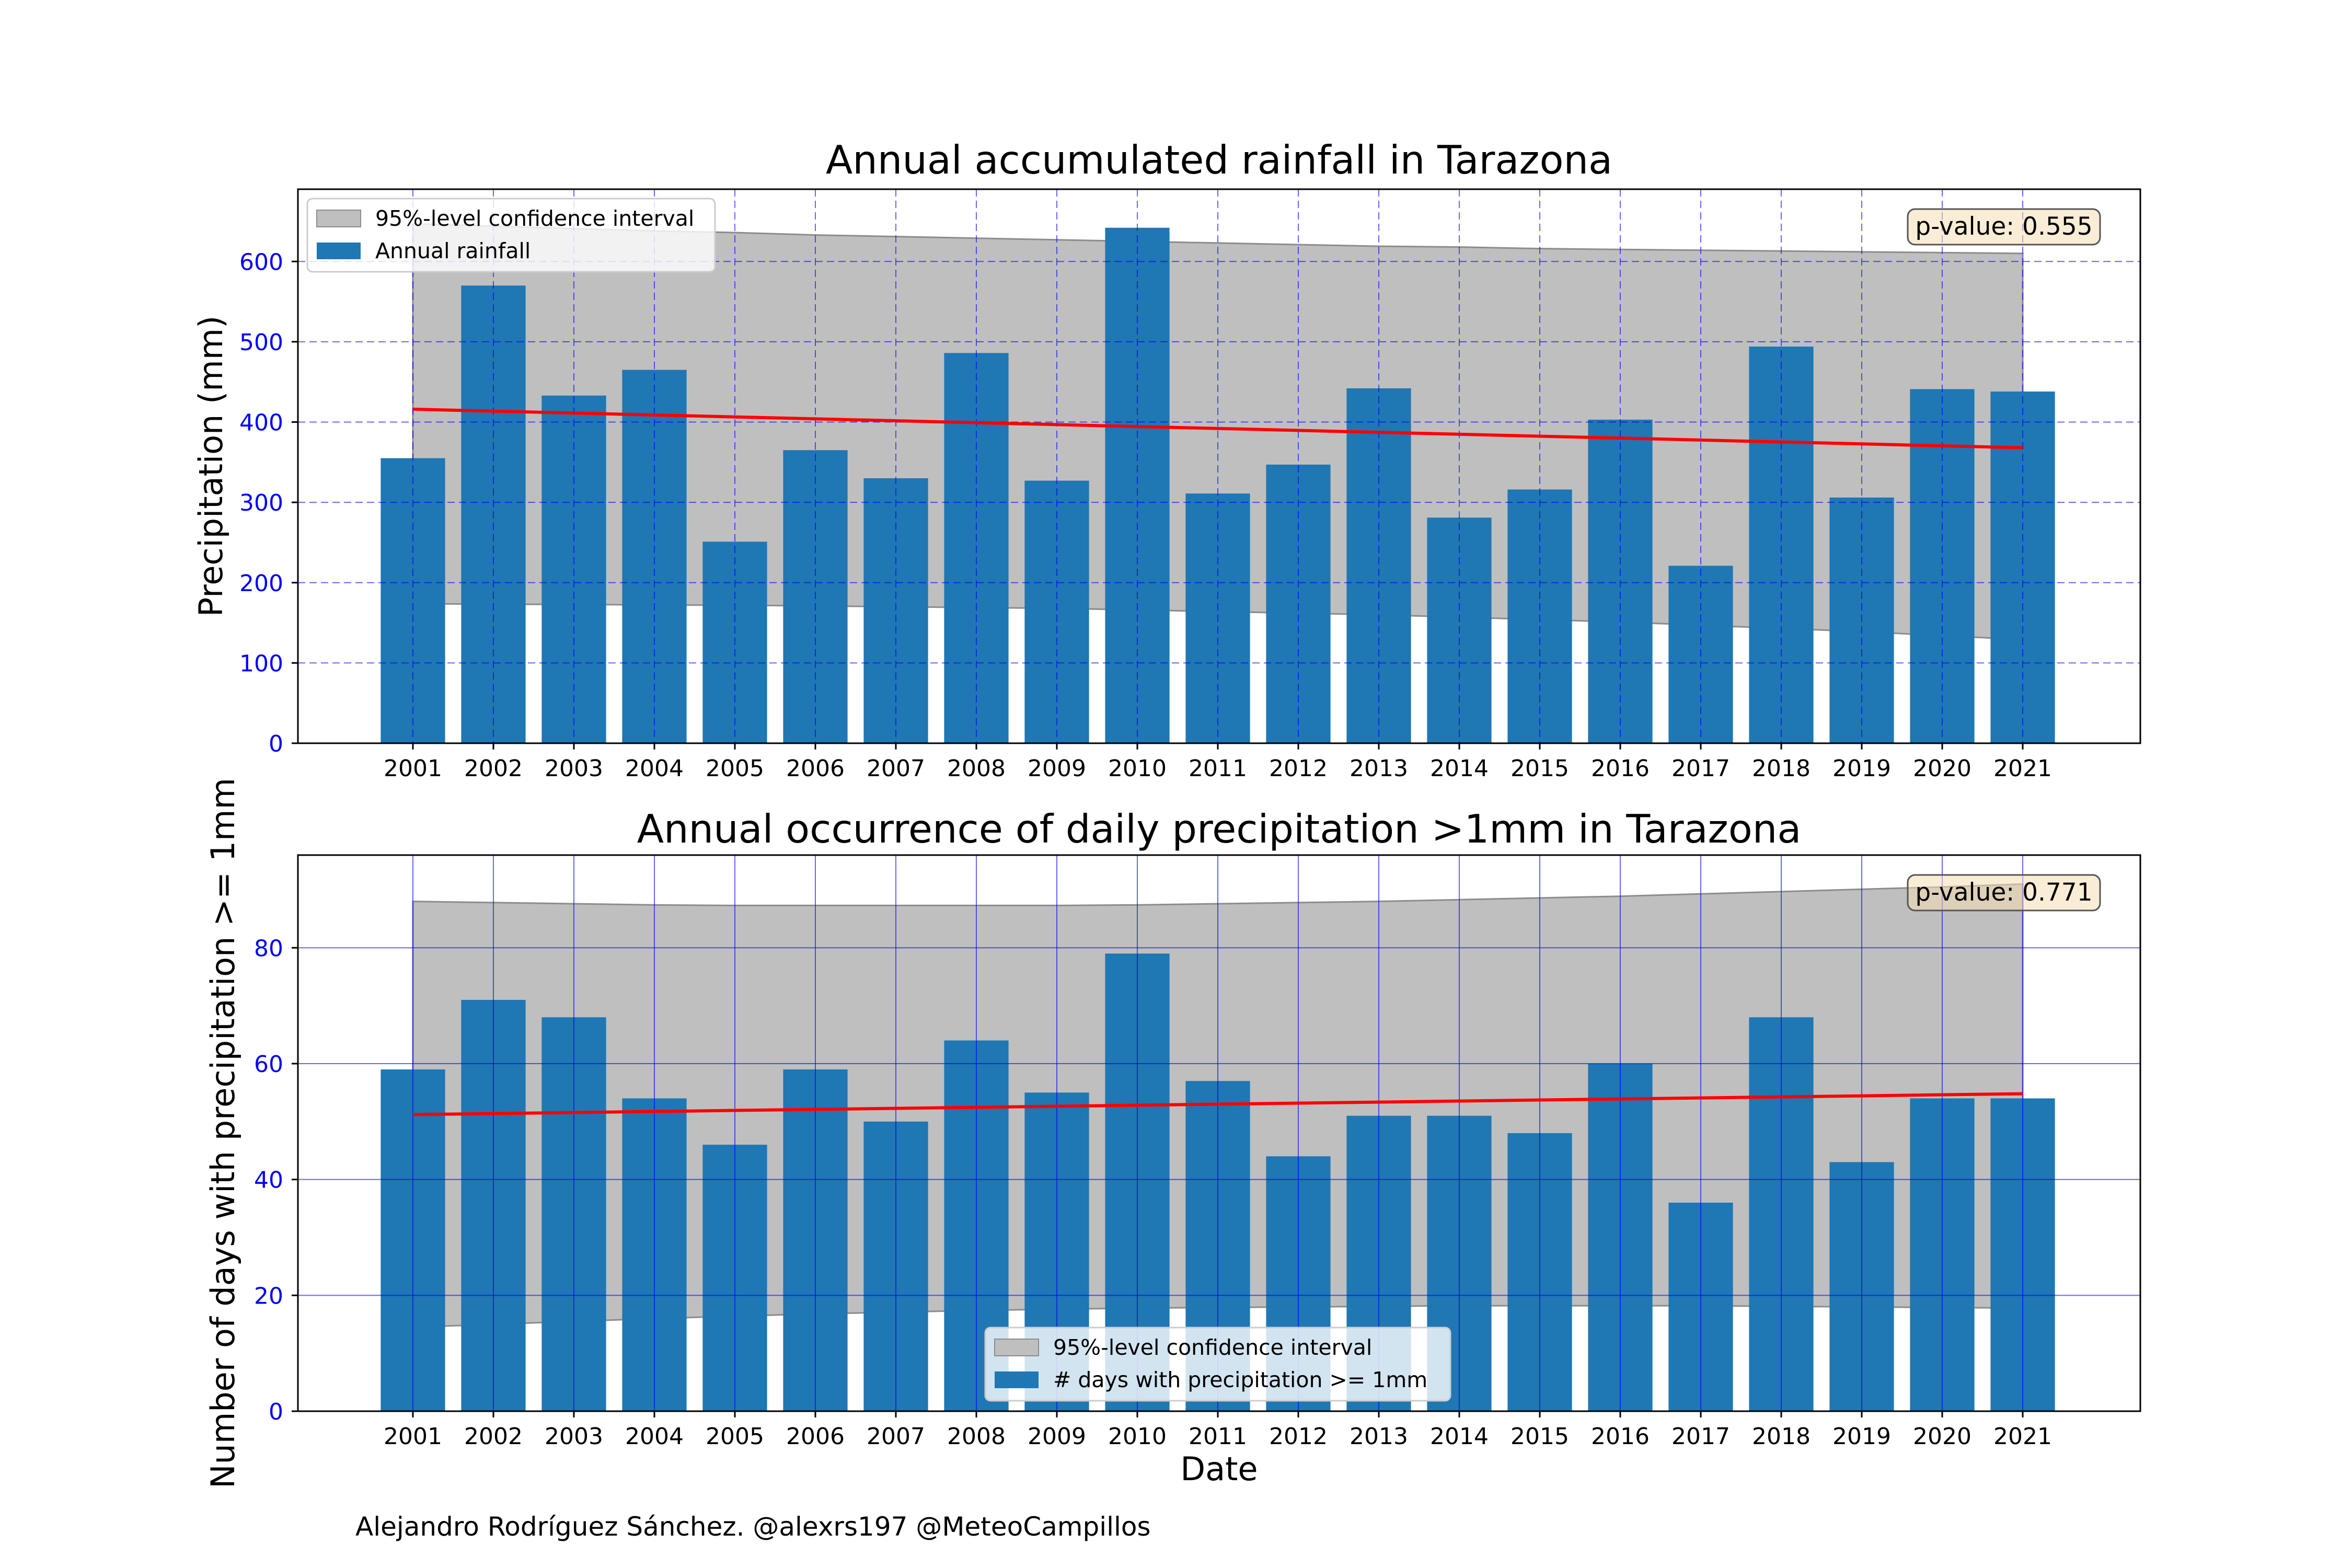  What do you see at coordinates (211, 466) in the screenshot?
I see `y-axis-label: Precipitation (mm)` at bounding box center [211, 466].